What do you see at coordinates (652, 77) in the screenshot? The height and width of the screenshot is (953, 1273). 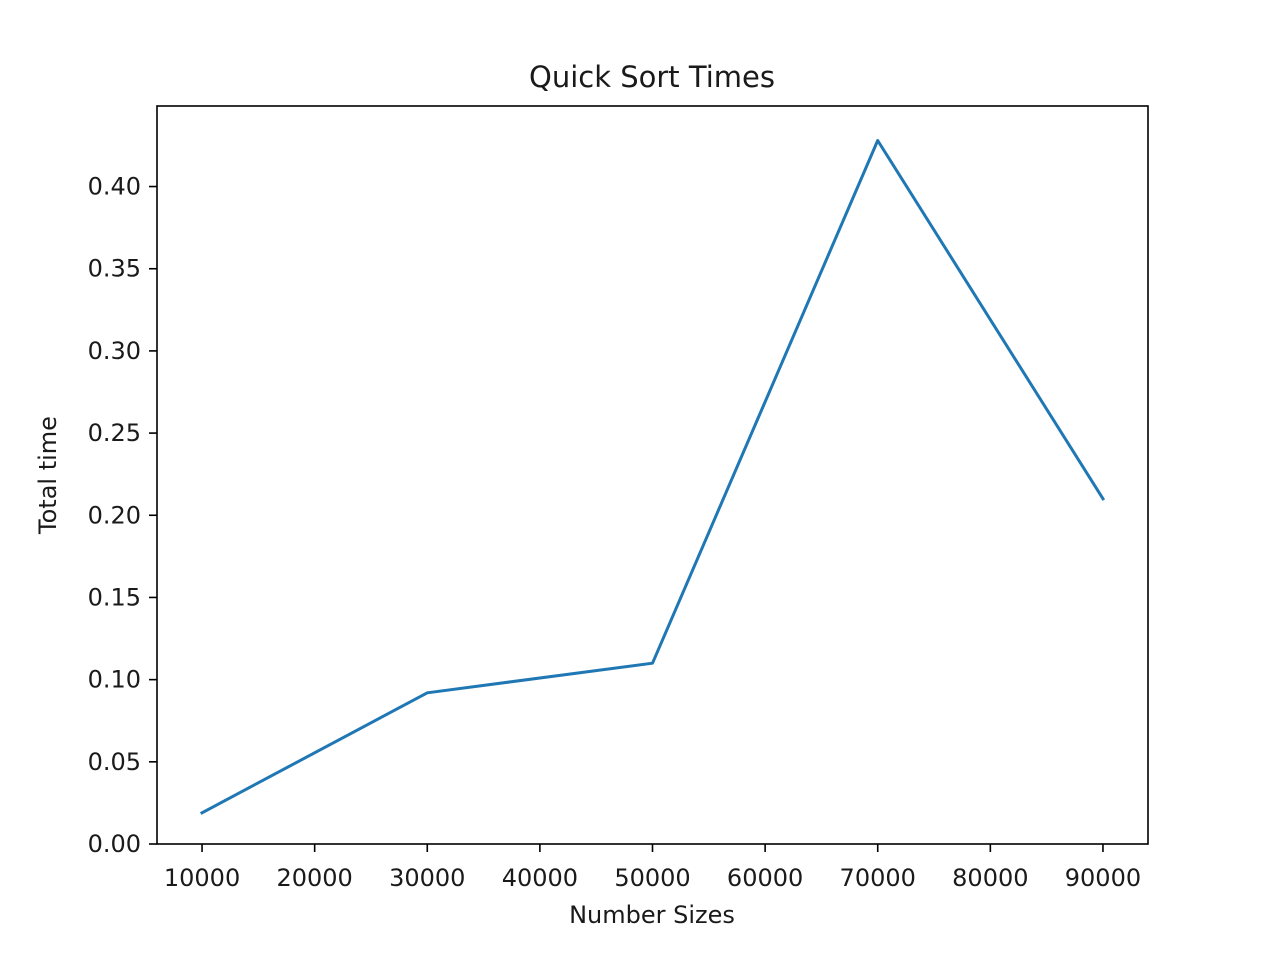 I see `chart-title: Quick Sort Times` at bounding box center [652, 77].